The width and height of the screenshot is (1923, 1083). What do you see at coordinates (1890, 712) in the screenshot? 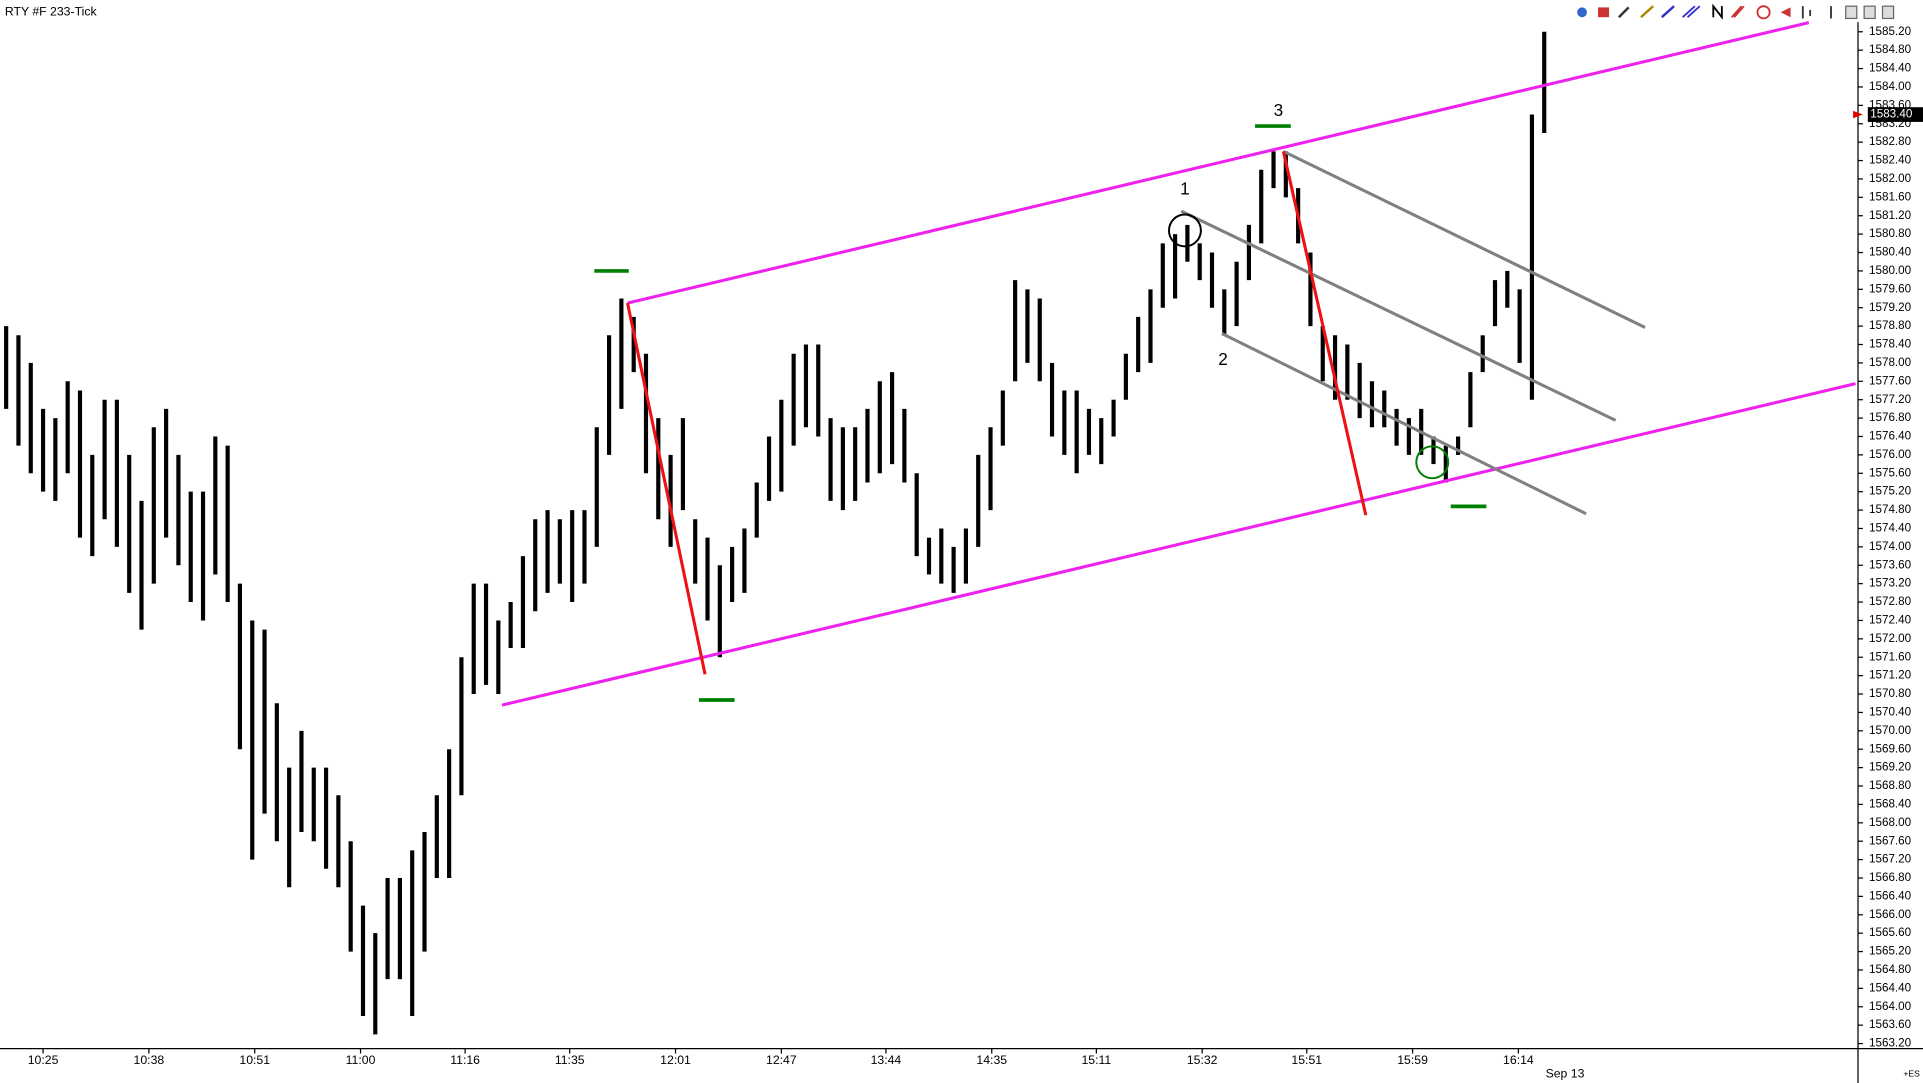
I see `y-tick-label: 1570.40` at bounding box center [1890, 712].